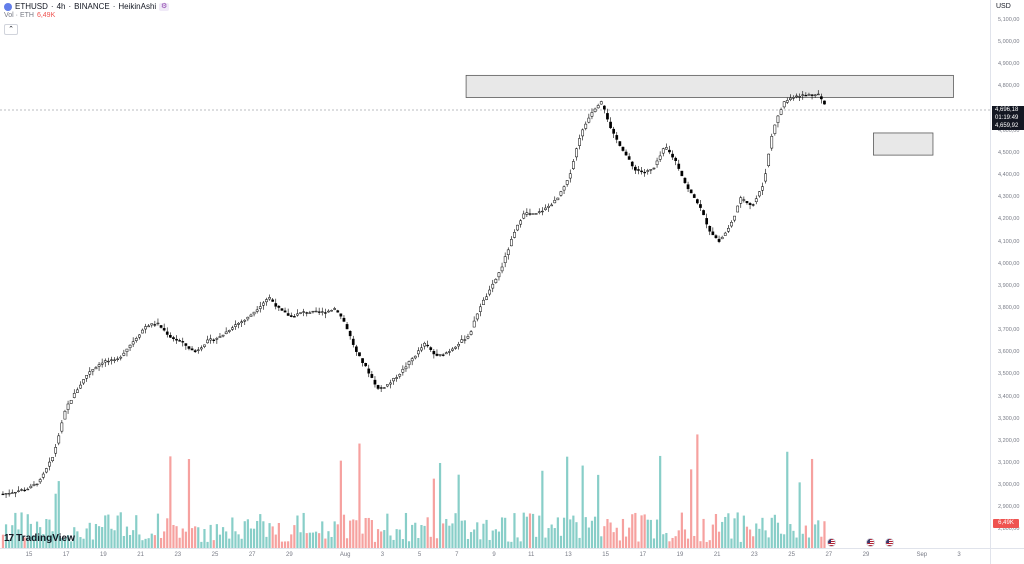 The image size is (1024, 564). I want to click on symbol-settings-icon: ⚙, so click(164, 6).